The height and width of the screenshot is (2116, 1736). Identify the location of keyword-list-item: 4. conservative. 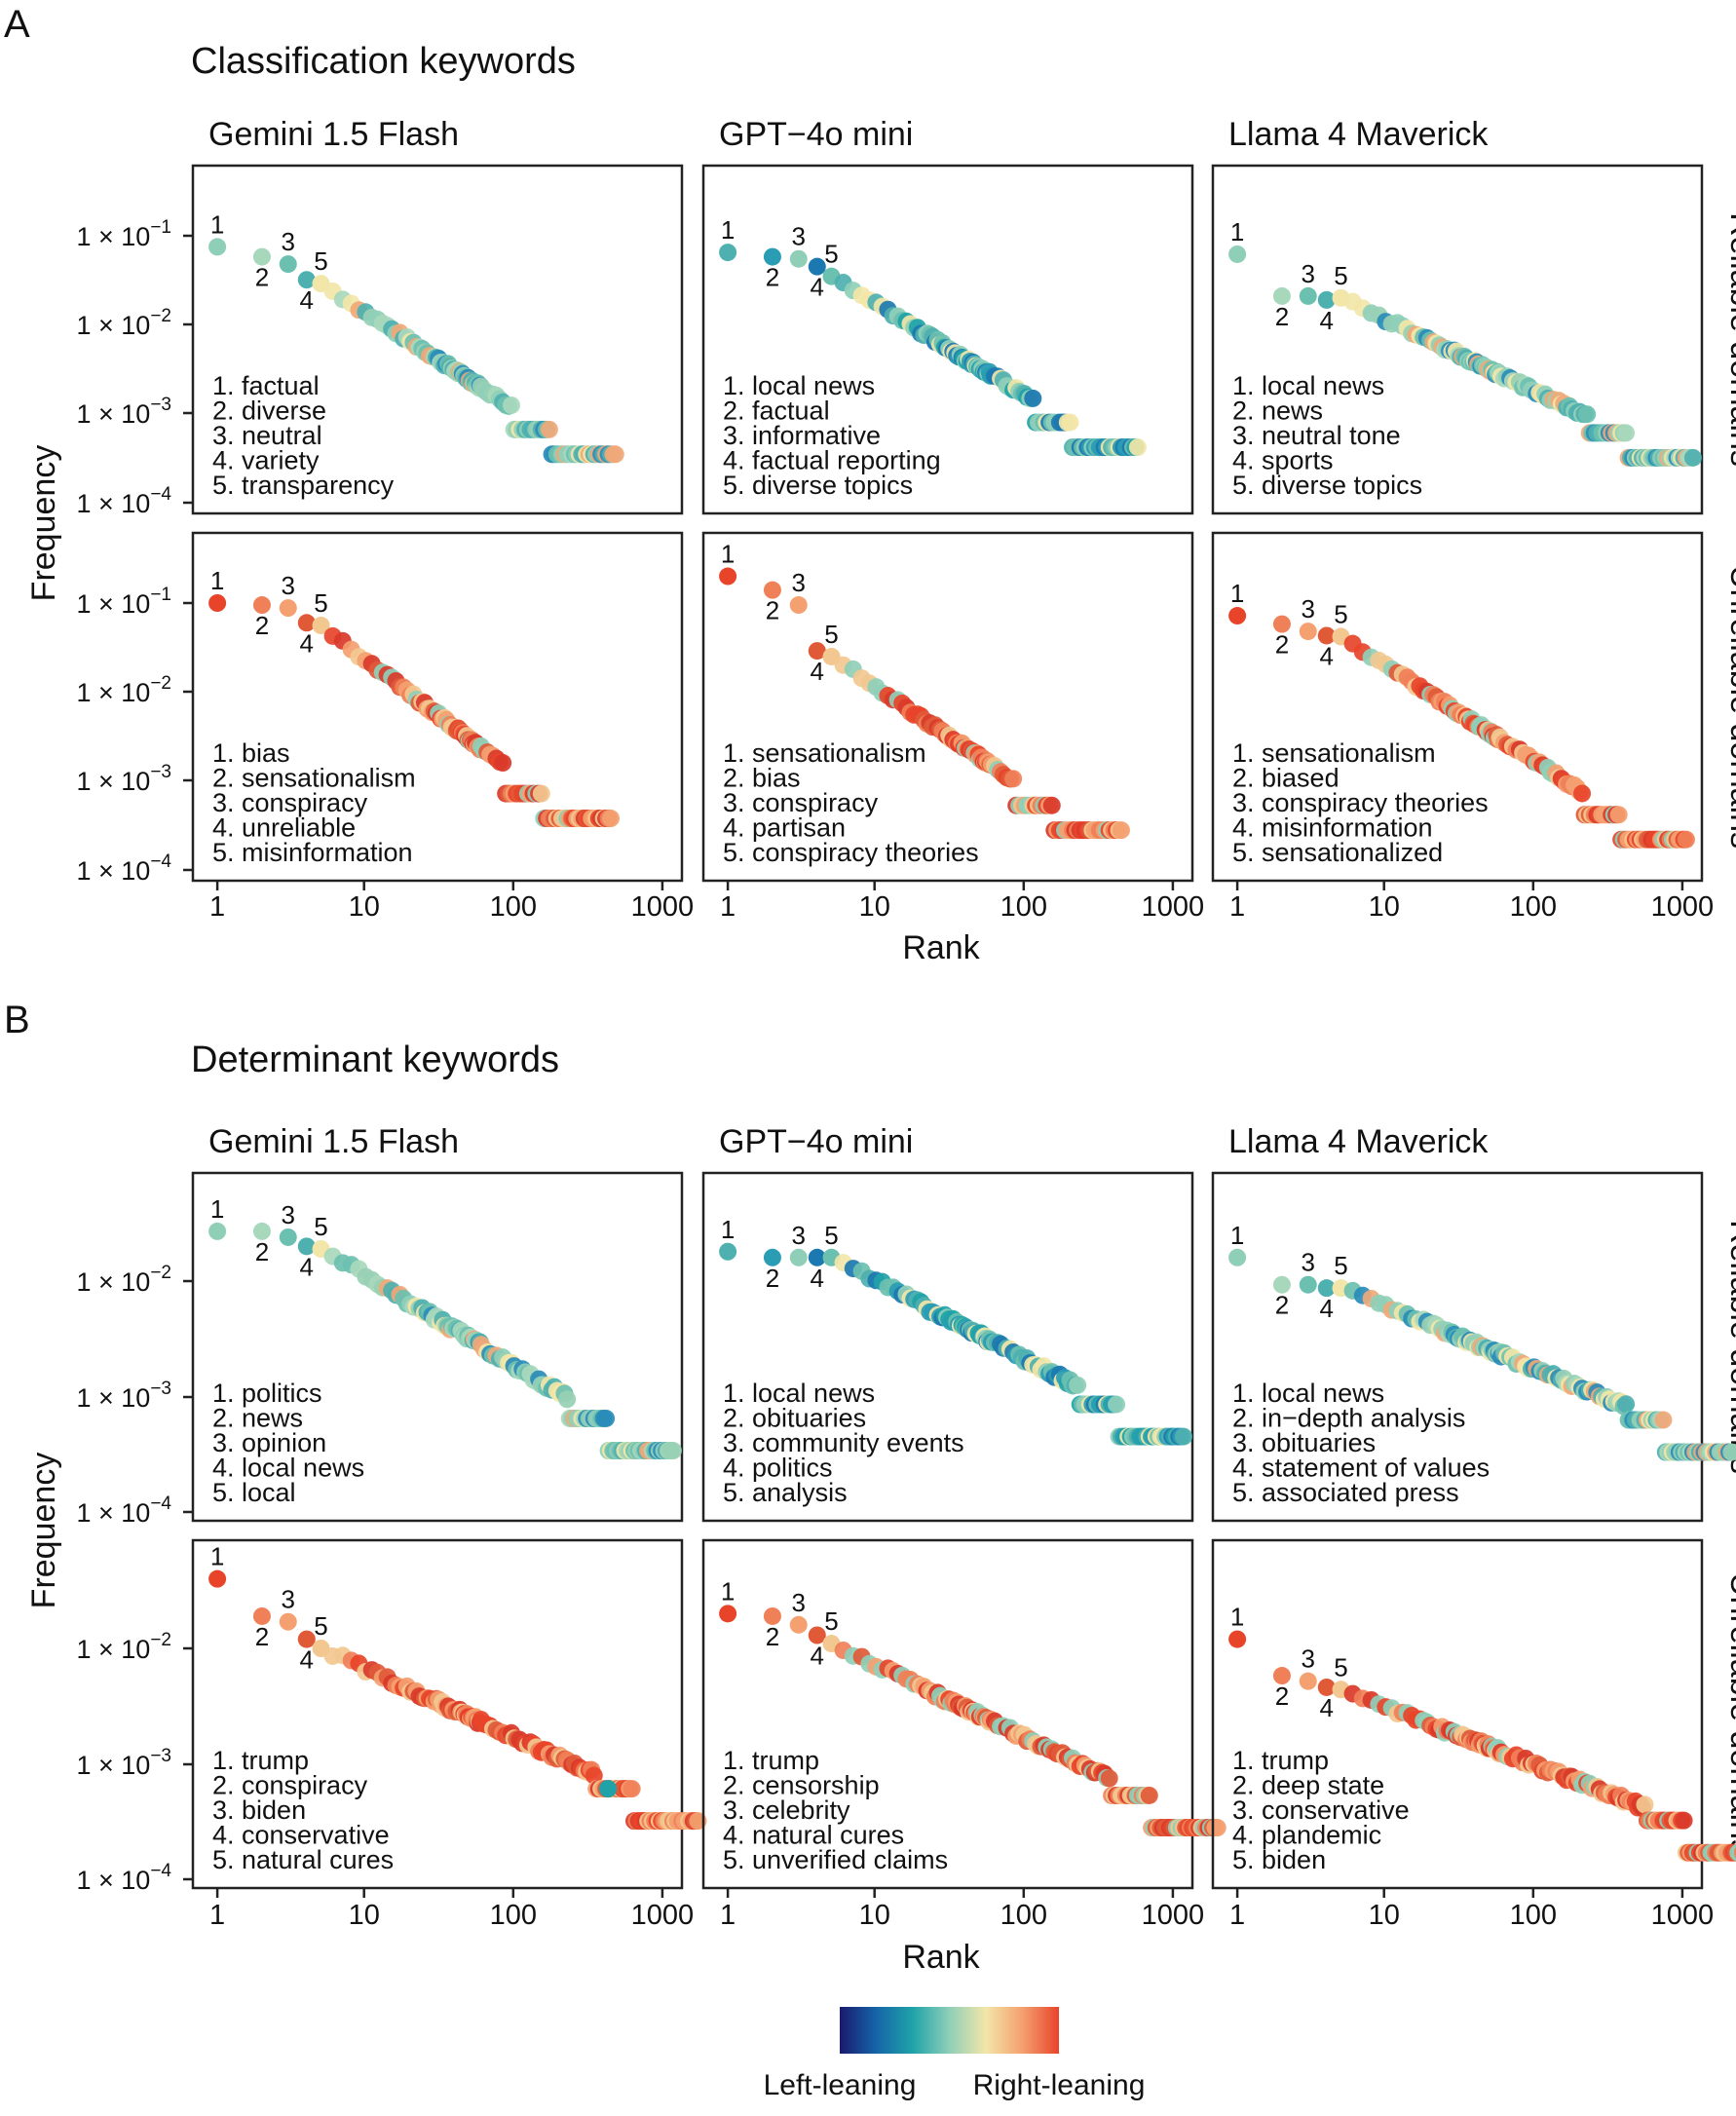
(301, 1835).